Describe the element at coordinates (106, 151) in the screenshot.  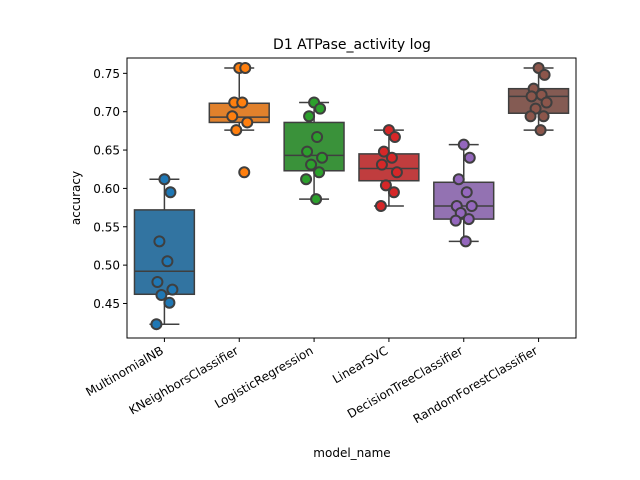
I see `y-tick-label: 0.65` at that location.